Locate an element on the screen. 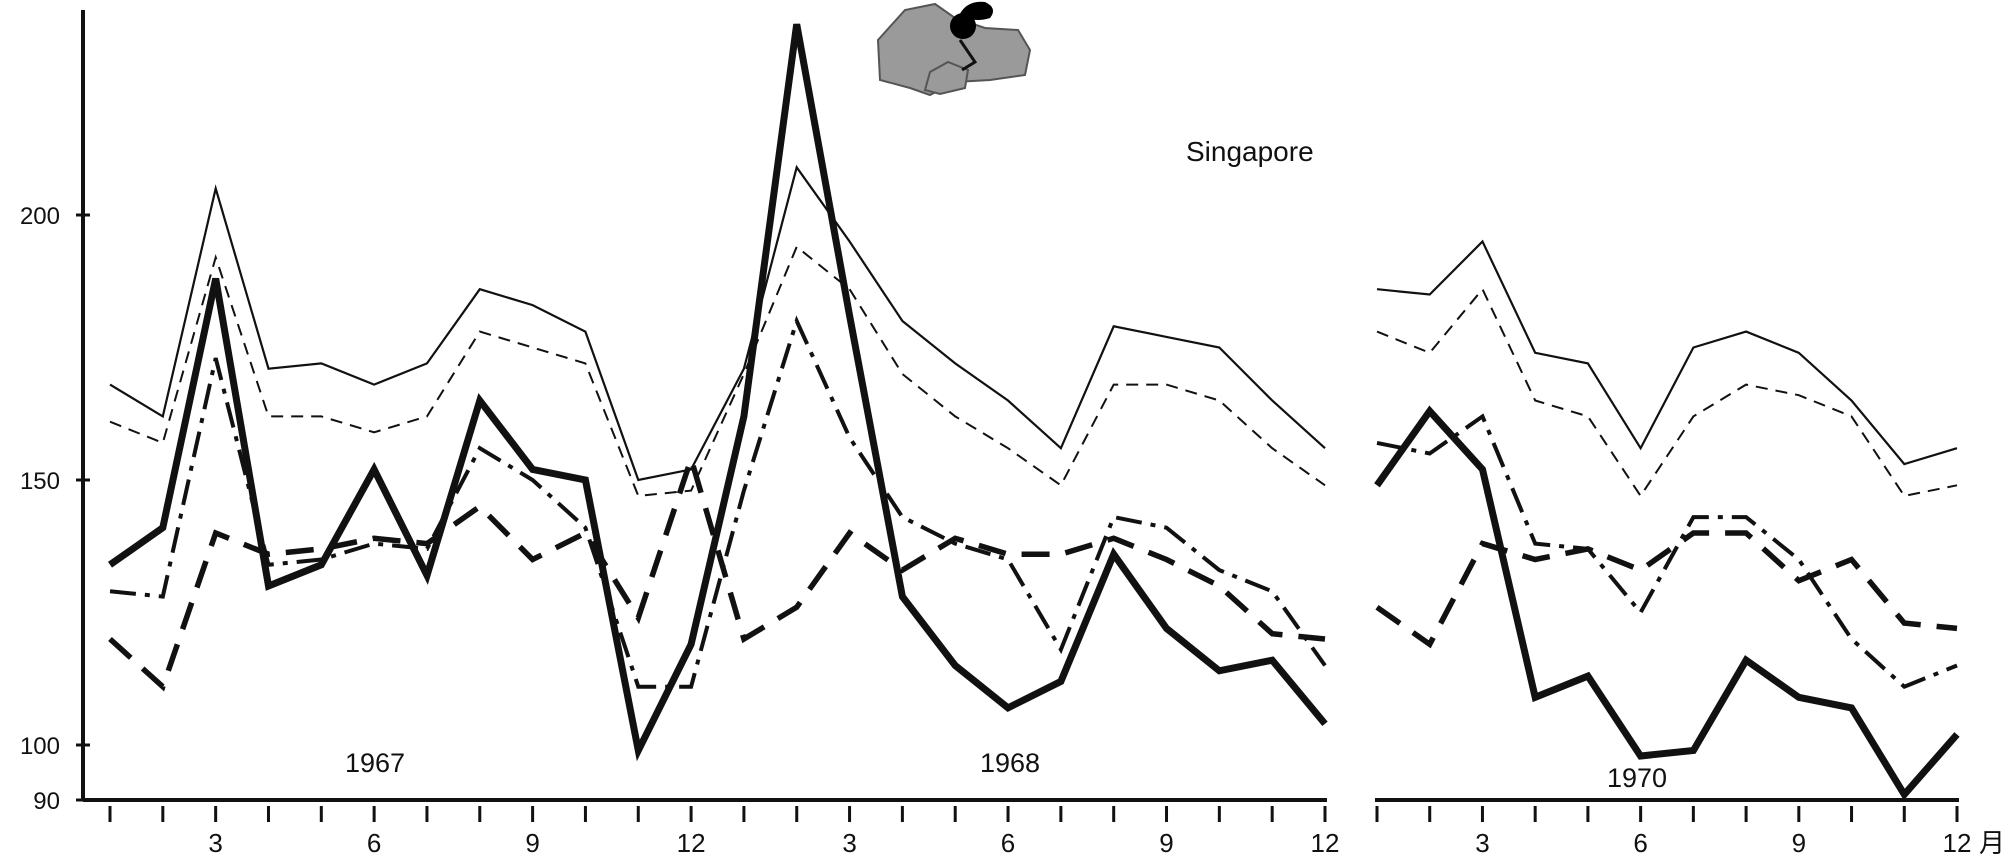  series-line-dash-dot is located at coordinates (1667, 551).